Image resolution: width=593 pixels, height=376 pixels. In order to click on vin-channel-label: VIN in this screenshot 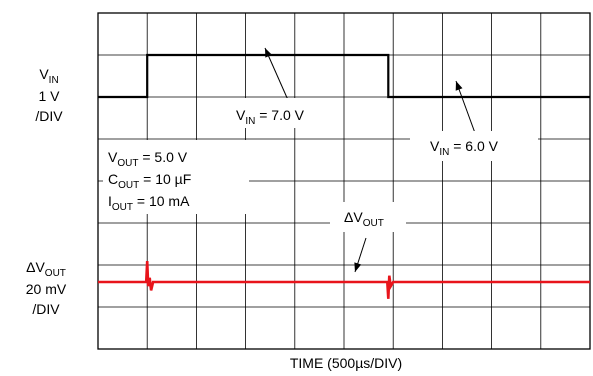, I will do `click(48, 76)`.